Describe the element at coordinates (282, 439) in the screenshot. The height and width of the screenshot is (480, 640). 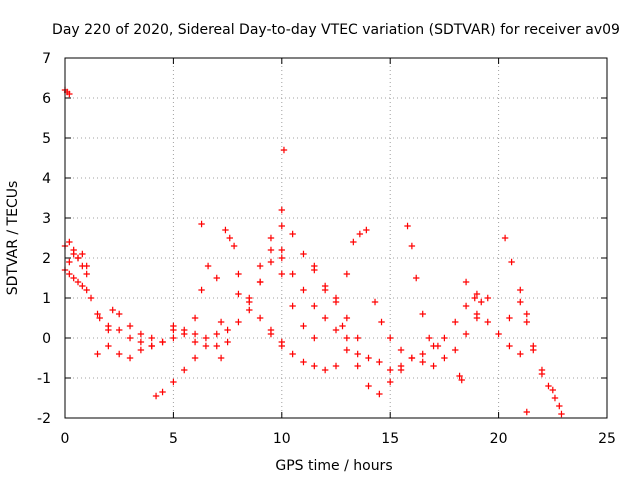
I see `x-tick-label: 10` at that location.